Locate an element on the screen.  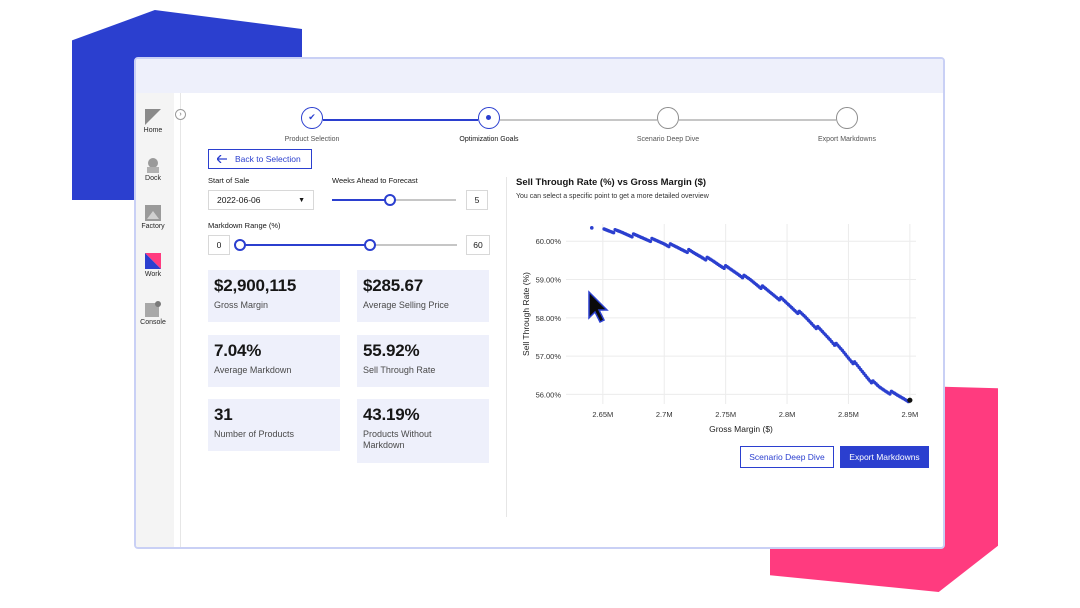
x-tick-label: 2.85M is located at coordinates (848, 414).